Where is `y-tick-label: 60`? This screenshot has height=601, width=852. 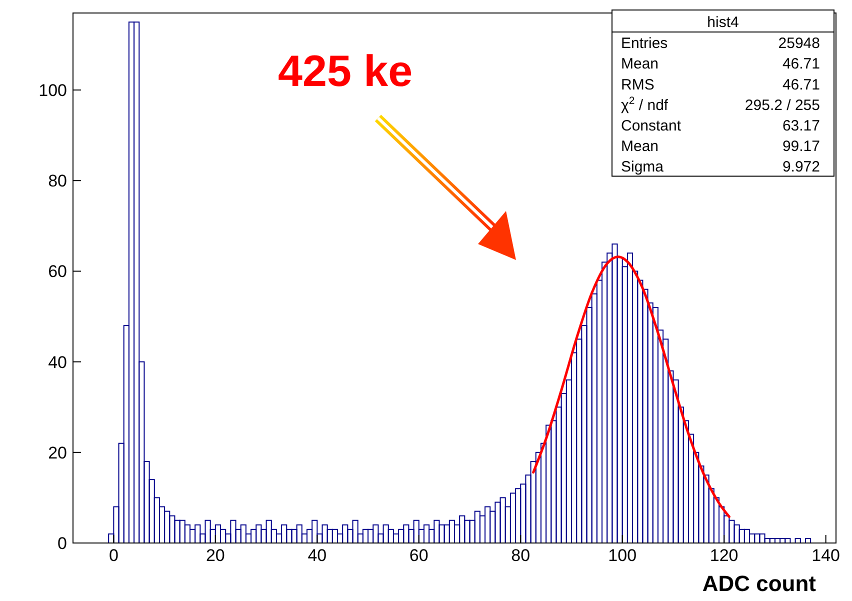 y-tick-label: 60 is located at coordinates (57, 272).